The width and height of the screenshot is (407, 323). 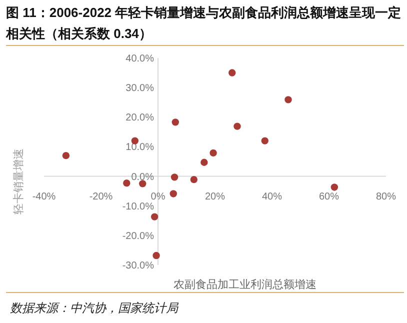 What do you see at coordinates (245, 284) in the screenshot?
I see `x-axis-title: 农副食品加工业利润总额增速` at bounding box center [245, 284].